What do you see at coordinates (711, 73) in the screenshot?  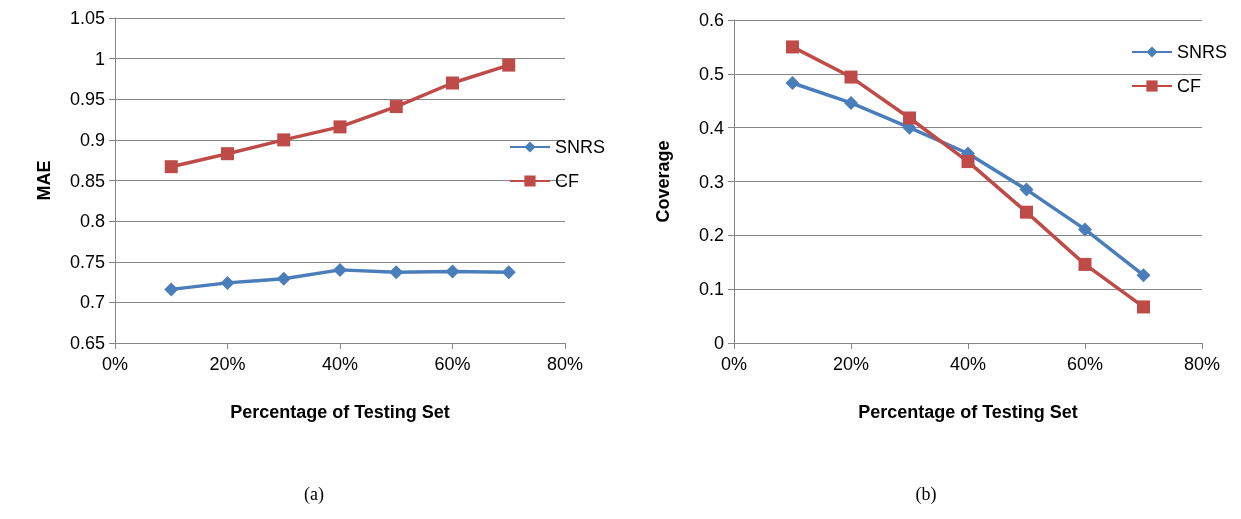 I see `y-tick-label: 0.5` at bounding box center [711, 73].